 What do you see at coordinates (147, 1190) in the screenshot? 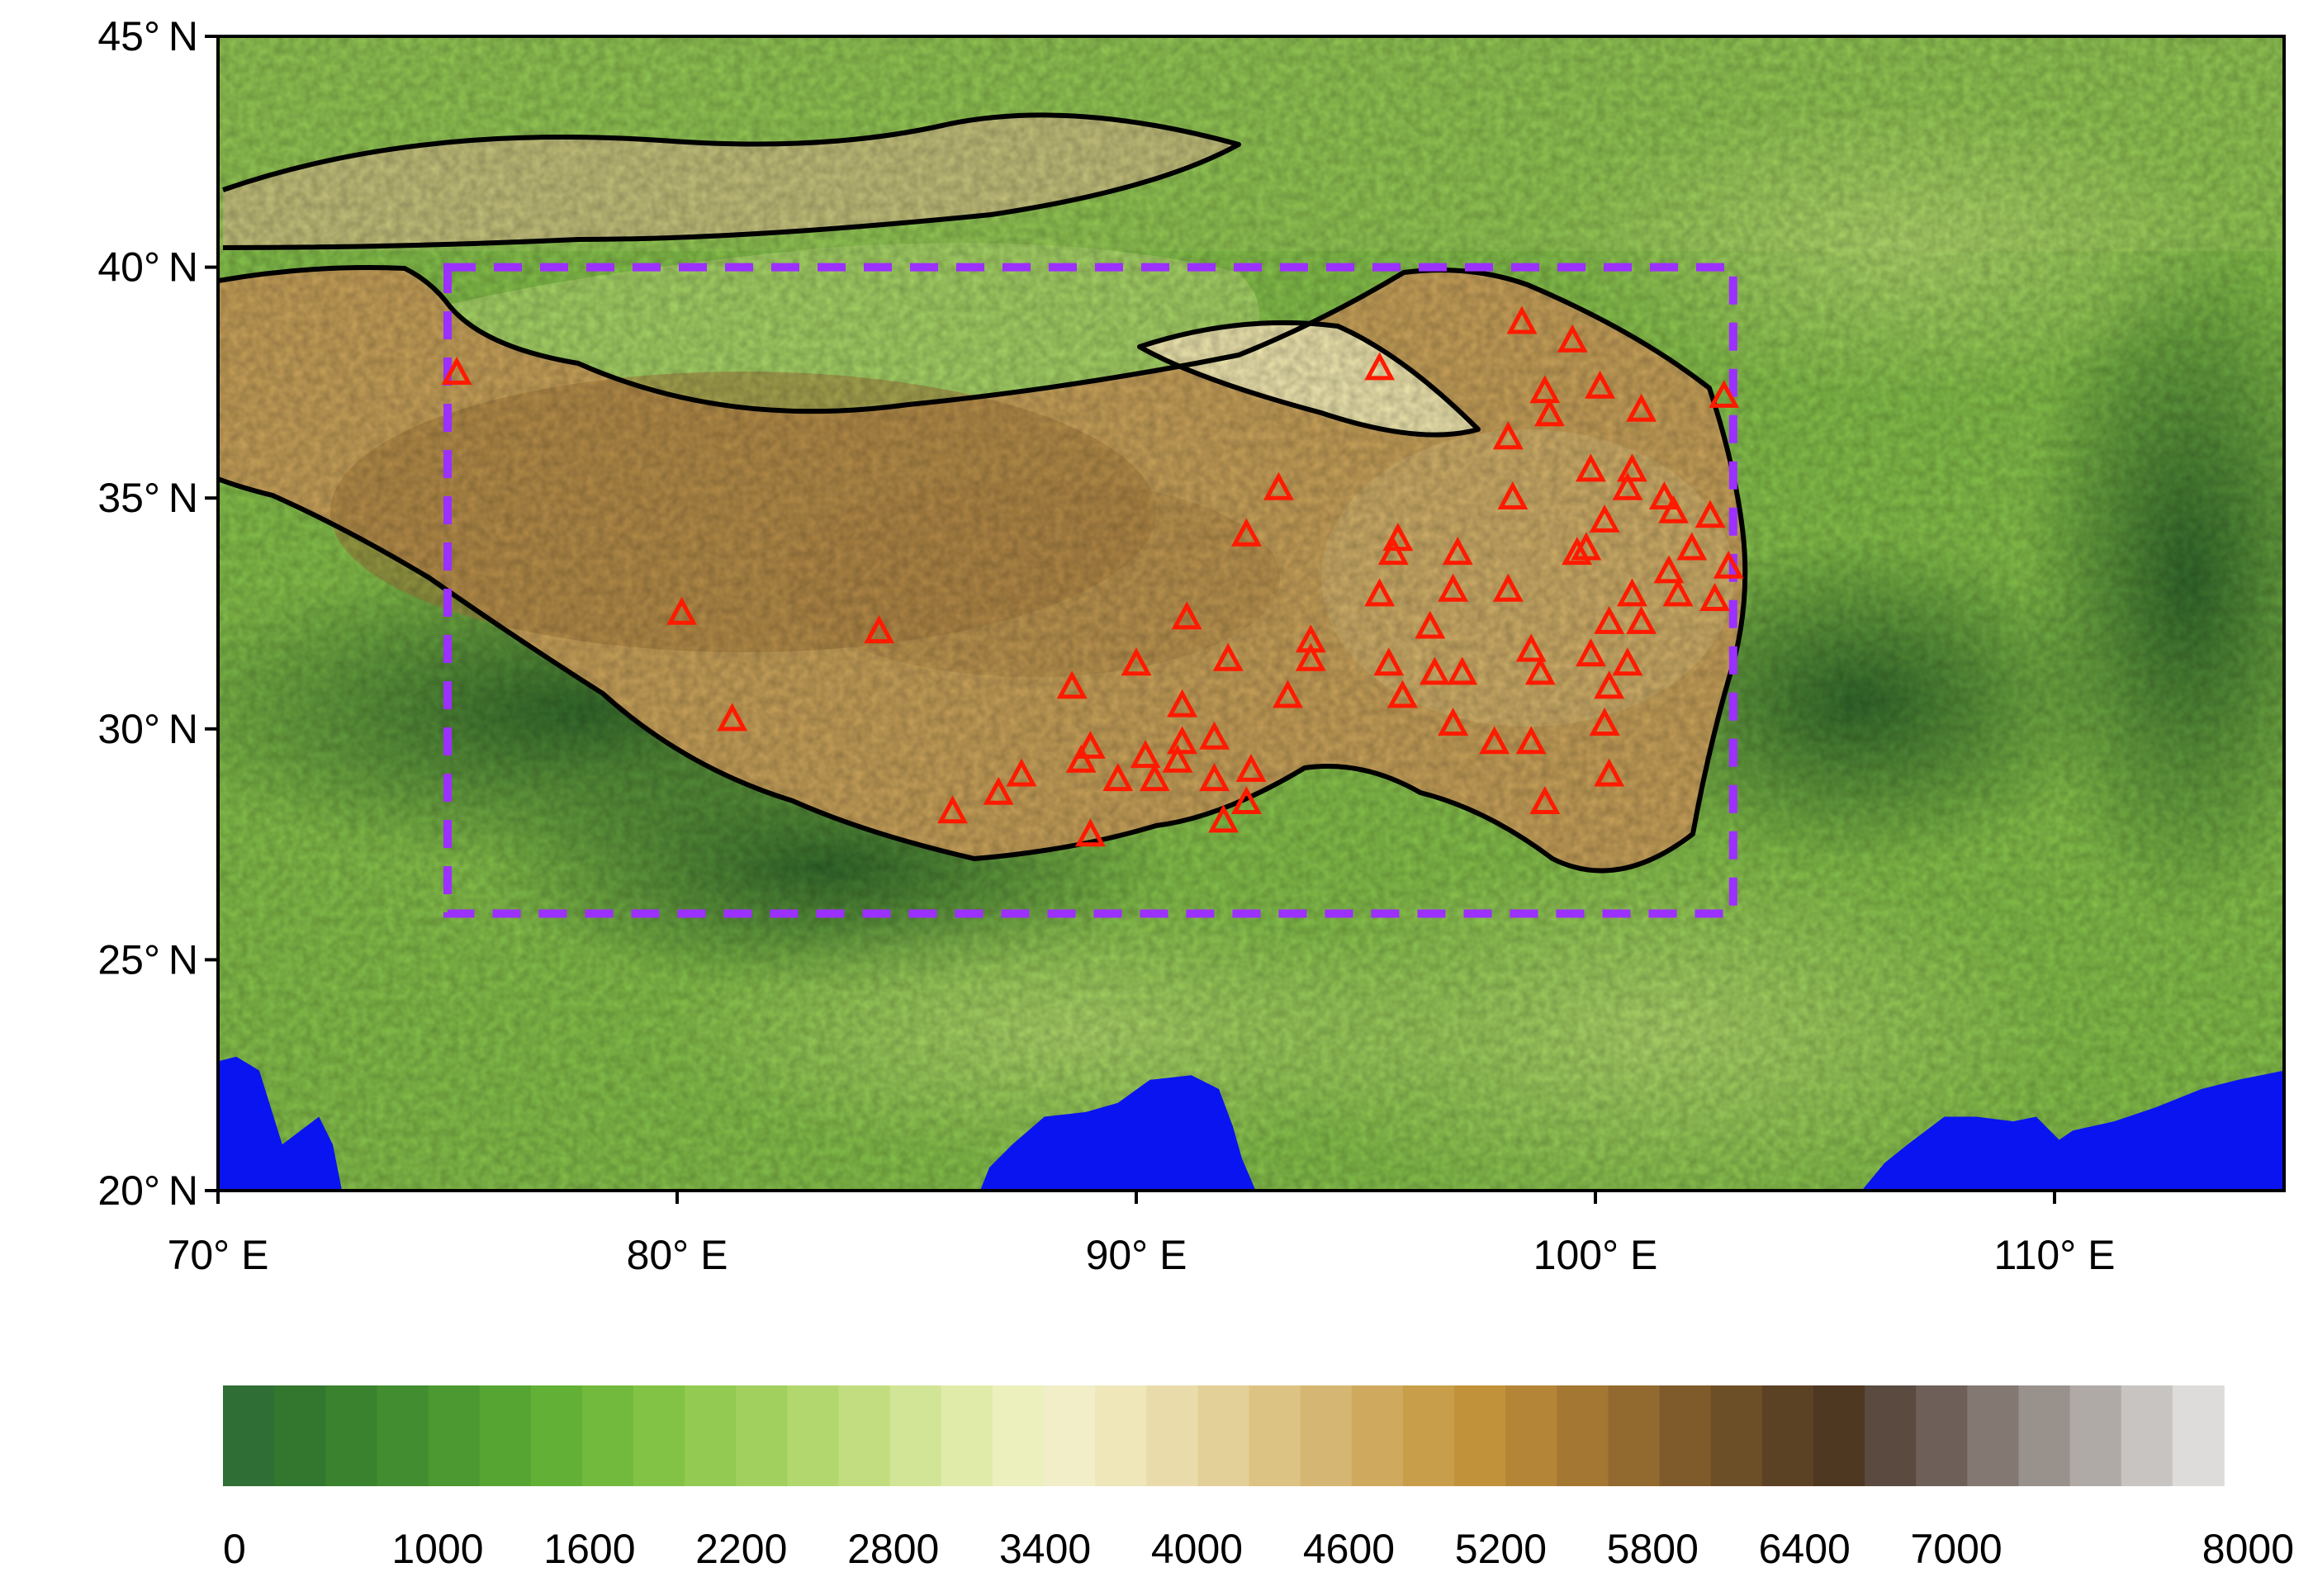
I see `lat-tick-label: 20° N` at bounding box center [147, 1190].